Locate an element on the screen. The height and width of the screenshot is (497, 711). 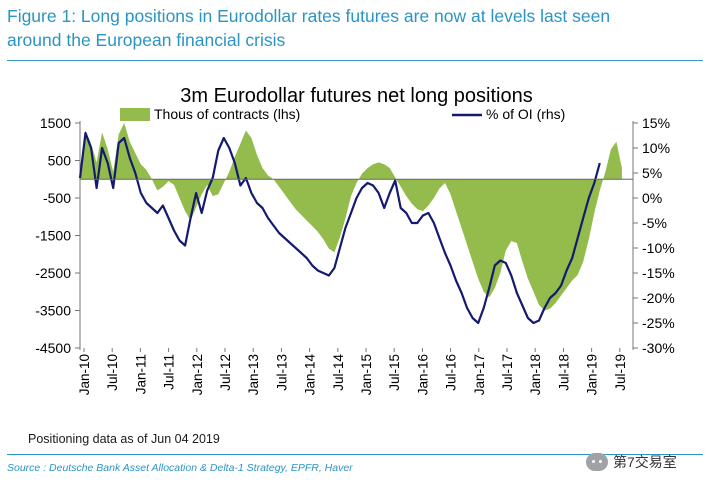
x-tick-label: Jan-16 is located at coordinates (422, 374).